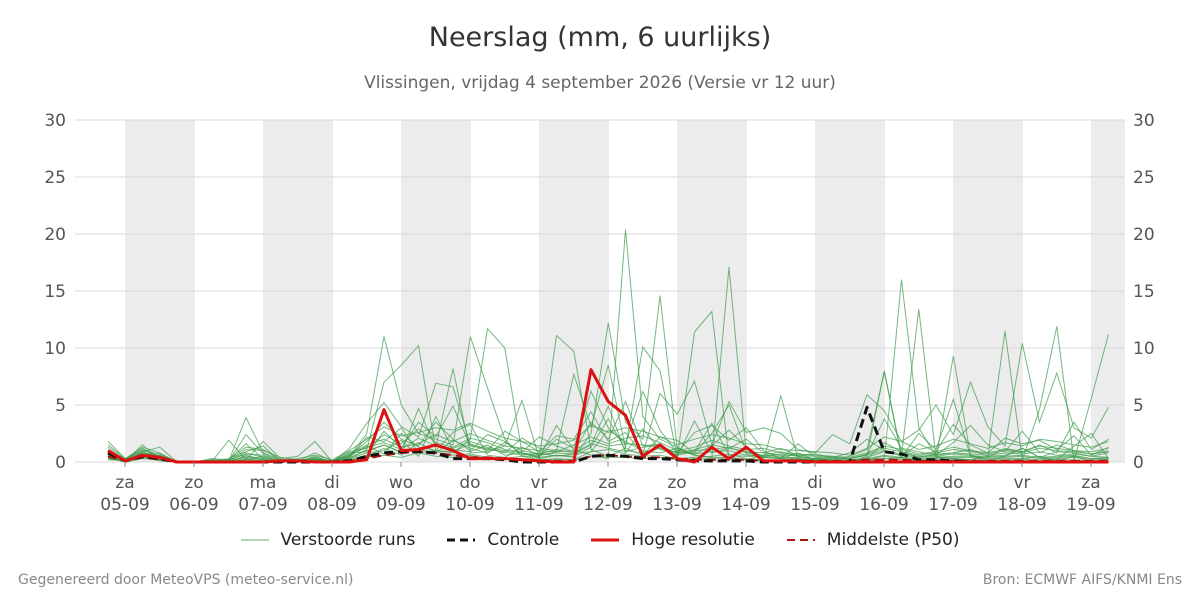 The image size is (1200, 600). Describe the element at coordinates (607, 505) in the screenshot. I see `x-tick-label-date: 12-09` at that location.